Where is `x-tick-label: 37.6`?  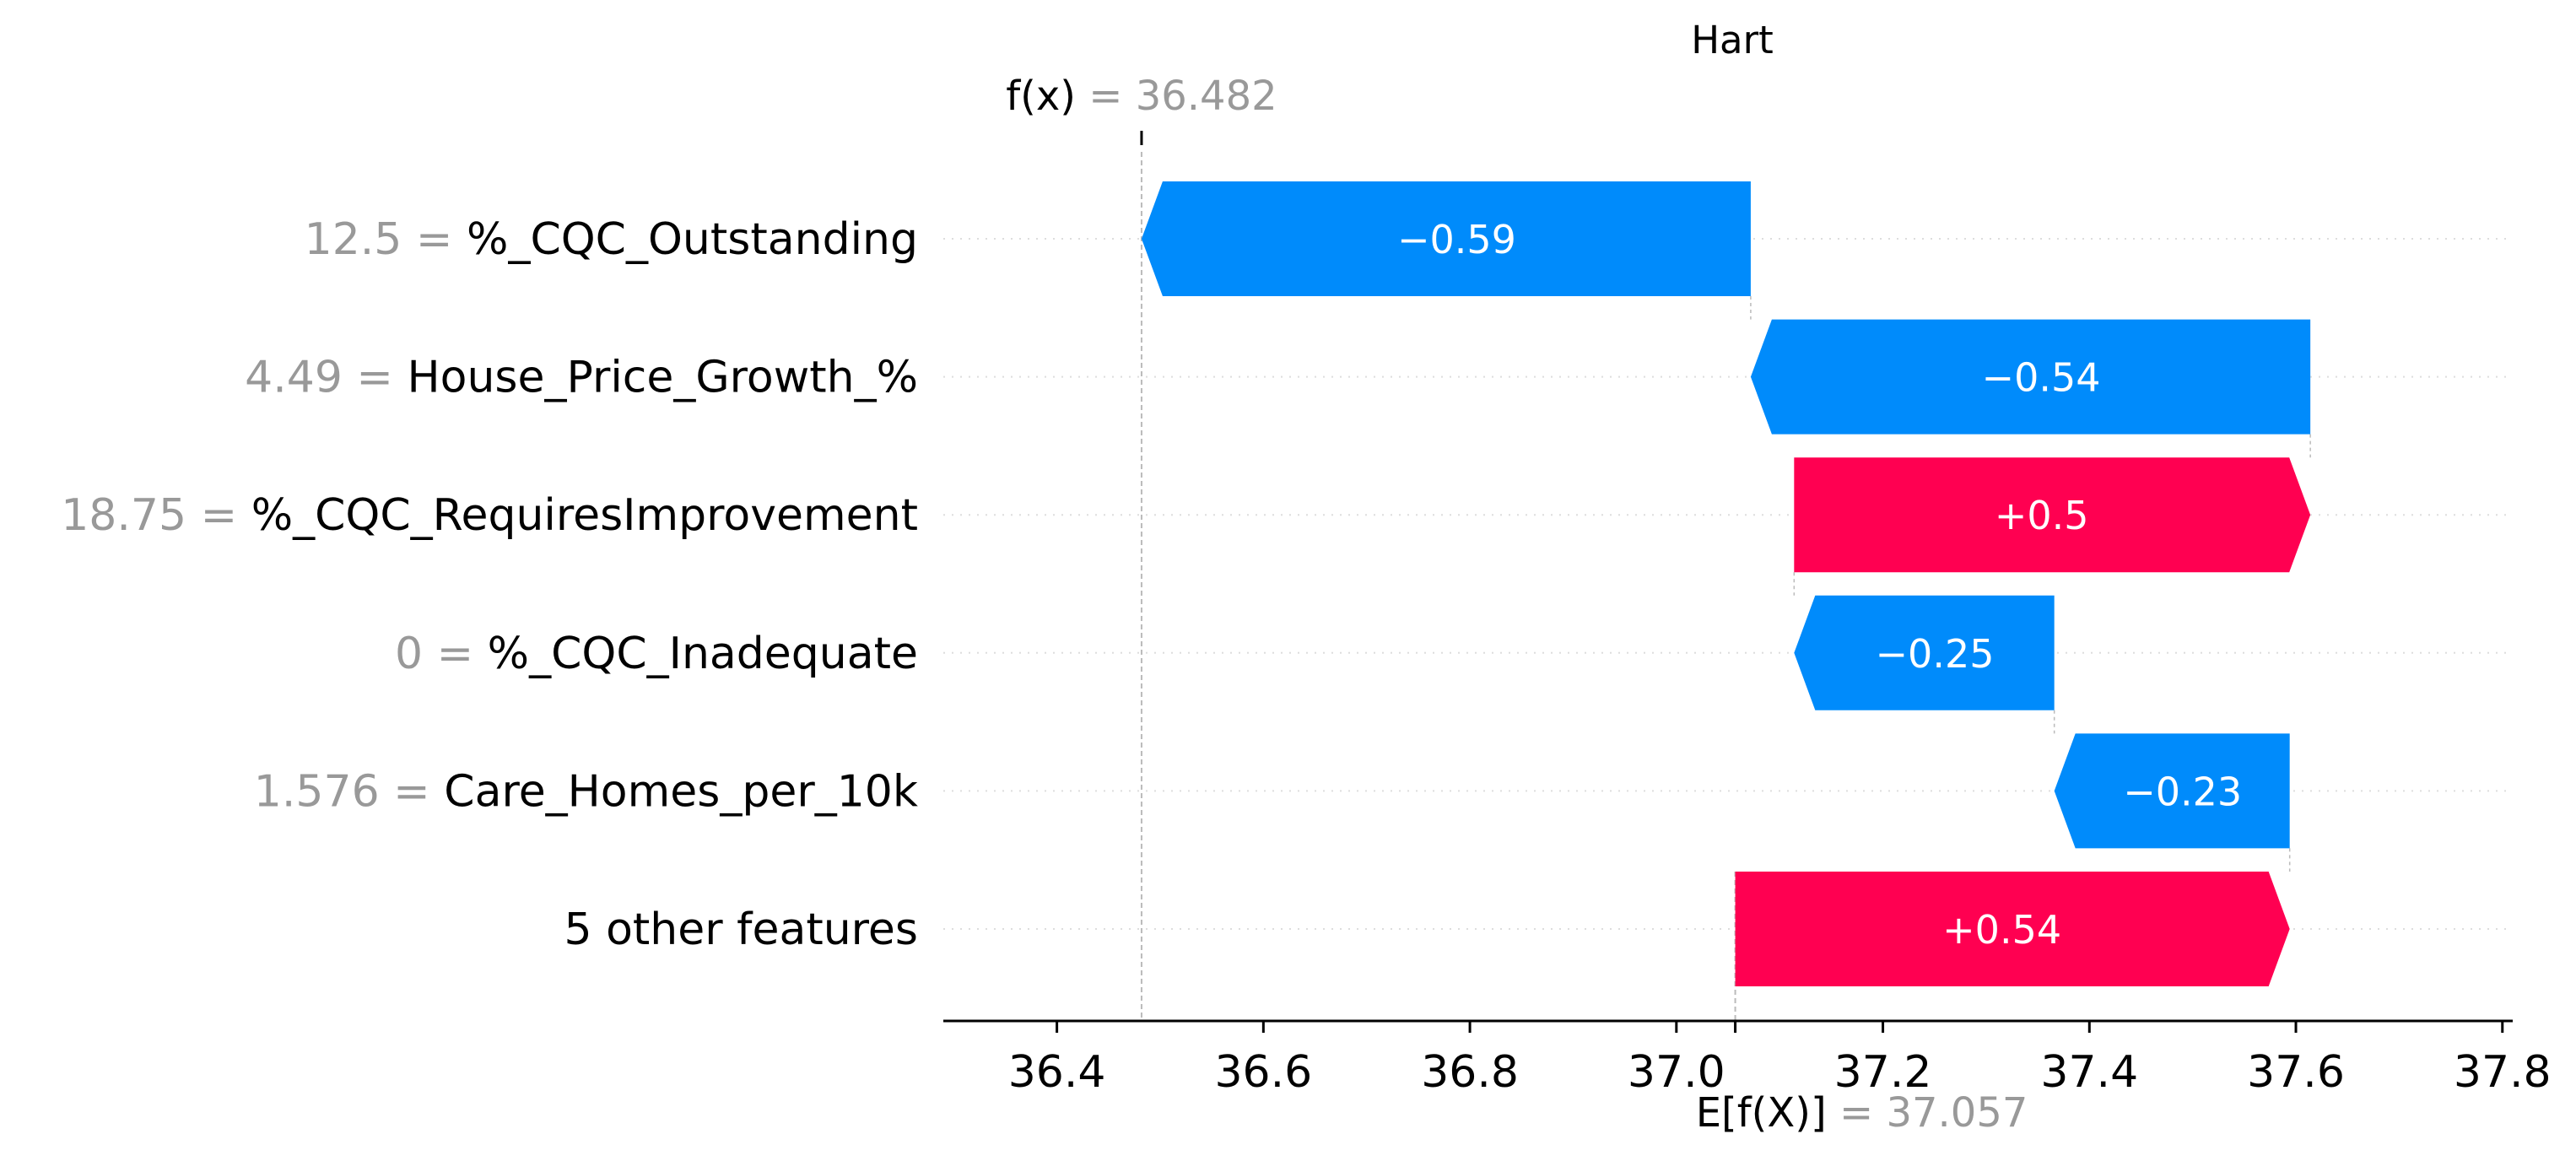 x-tick-label: 37.6 is located at coordinates (2296, 1072).